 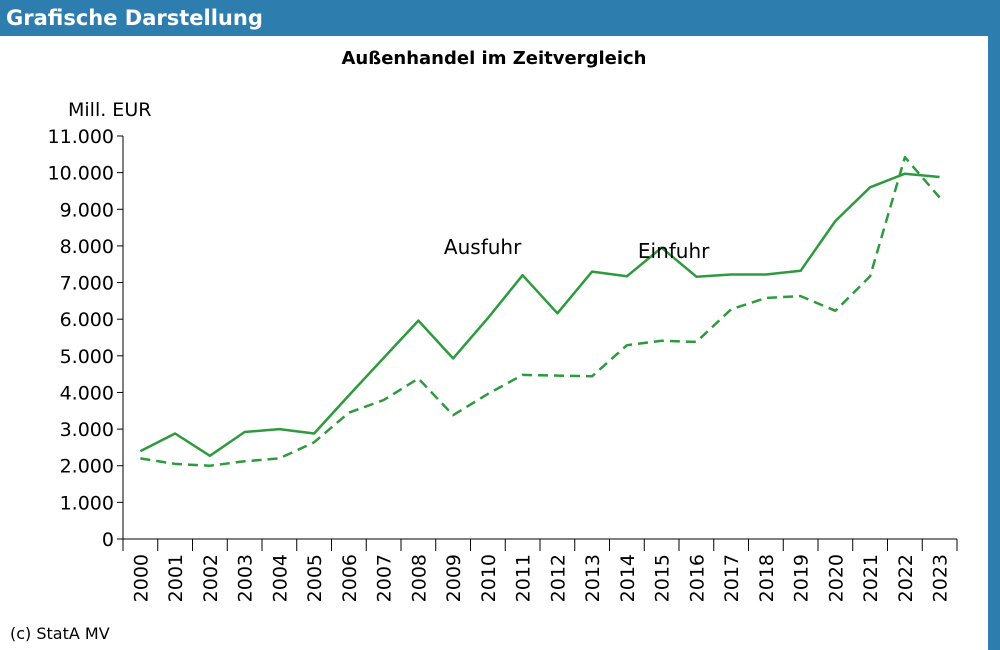 What do you see at coordinates (87, 284) in the screenshot?
I see `y-tick-label: 7.000` at bounding box center [87, 284].